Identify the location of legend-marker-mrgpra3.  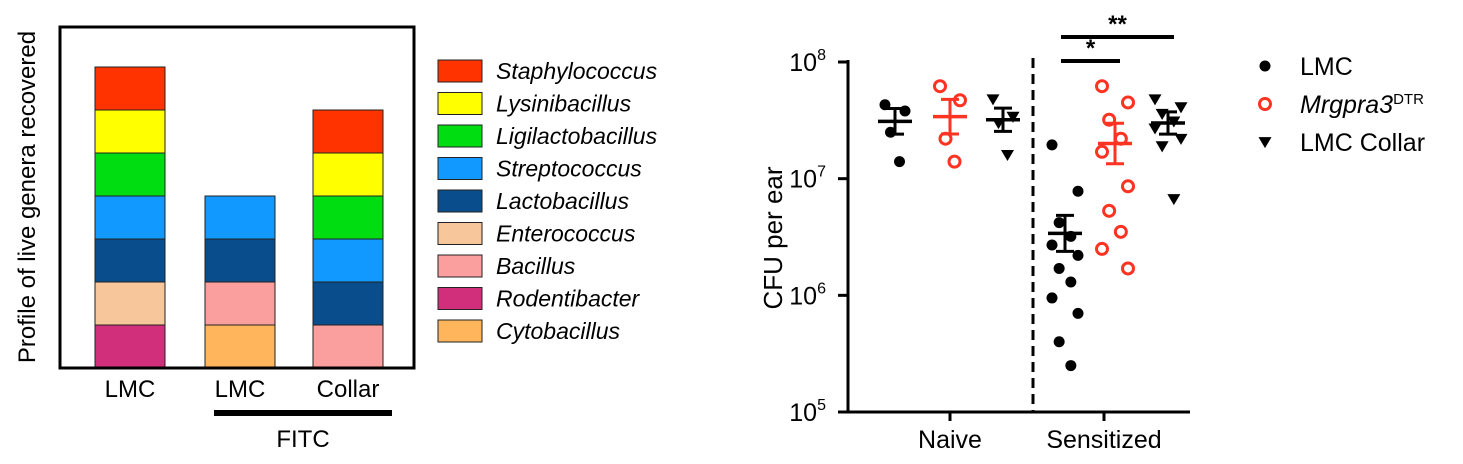
(1265, 104).